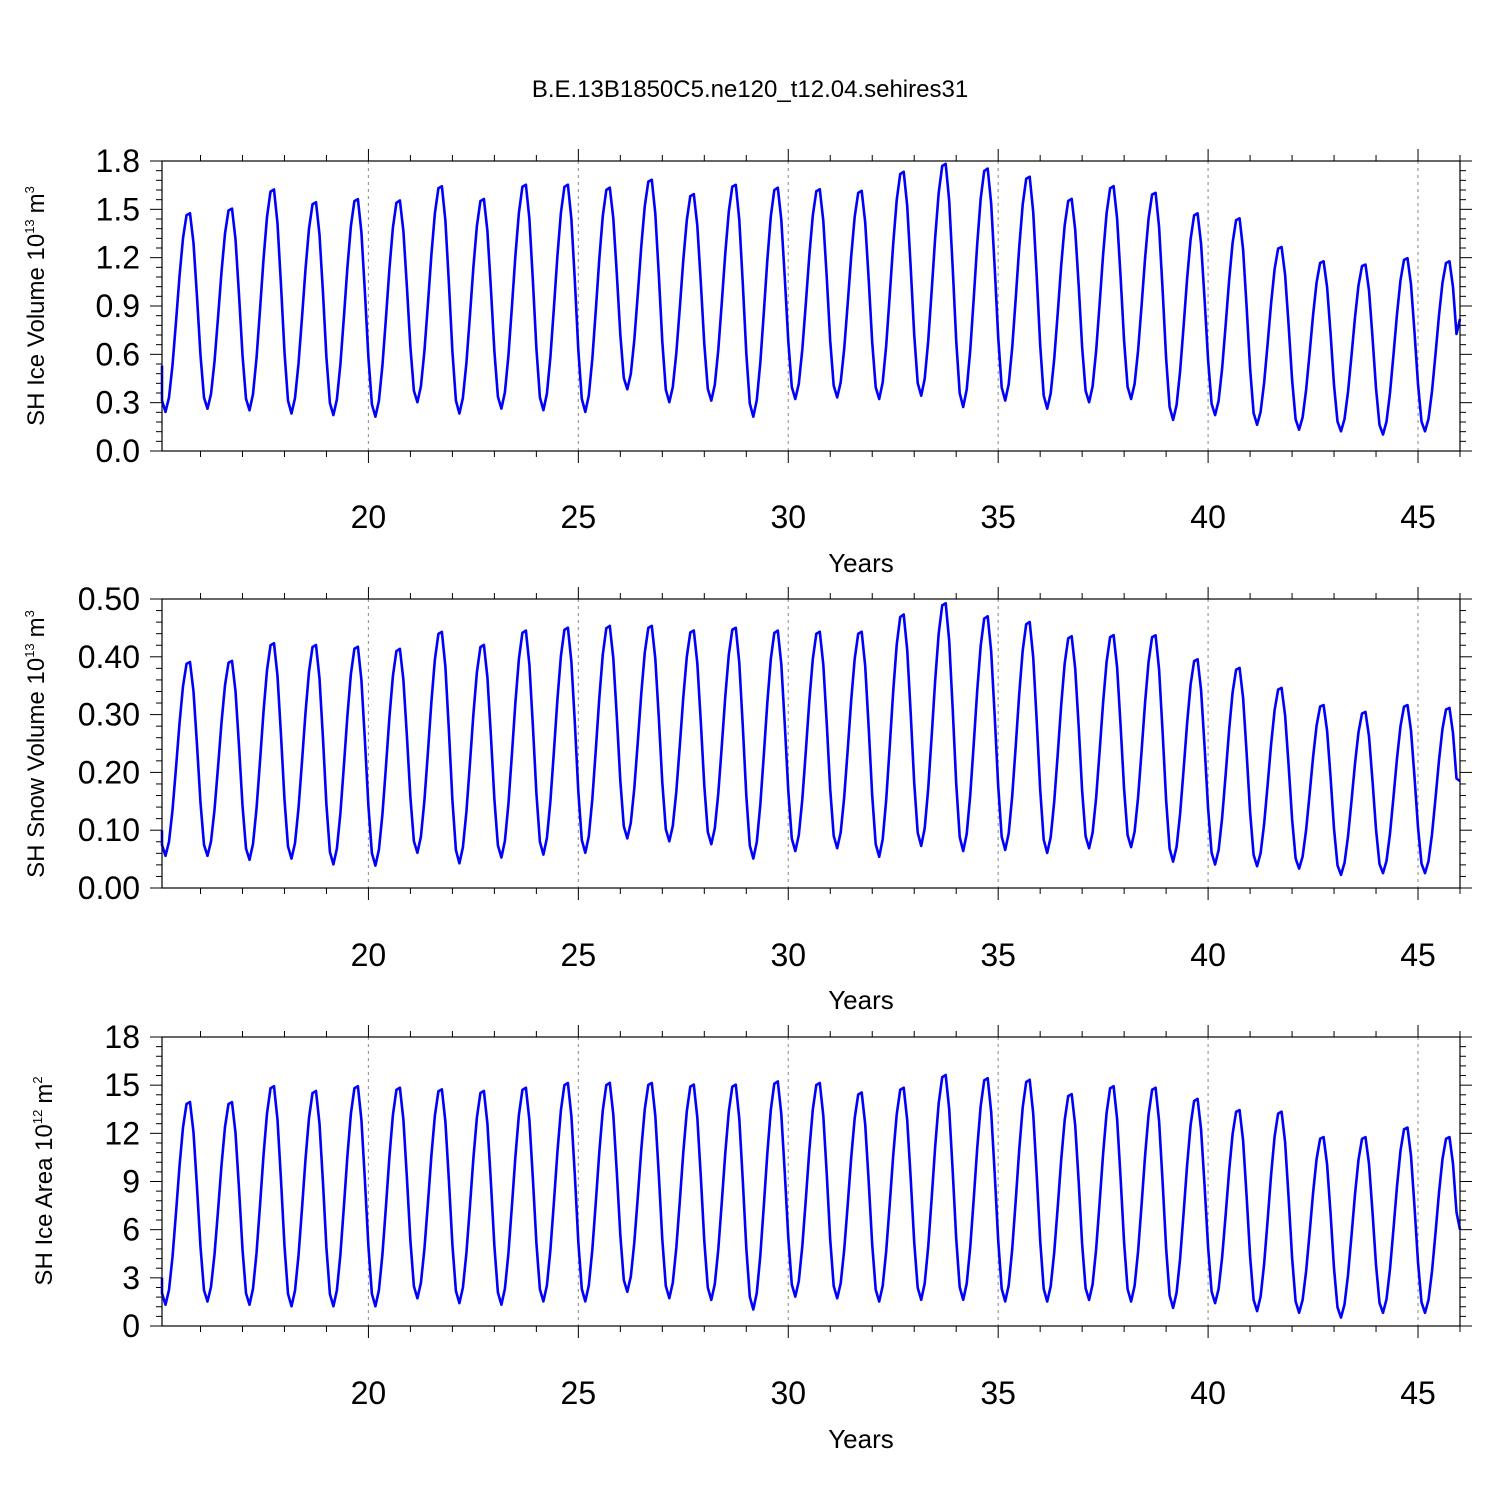 The width and height of the screenshot is (1500, 1500). Describe the element at coordinates (118, 403) in the screenshot. I see `y-tick-label: 0.3` at that location.